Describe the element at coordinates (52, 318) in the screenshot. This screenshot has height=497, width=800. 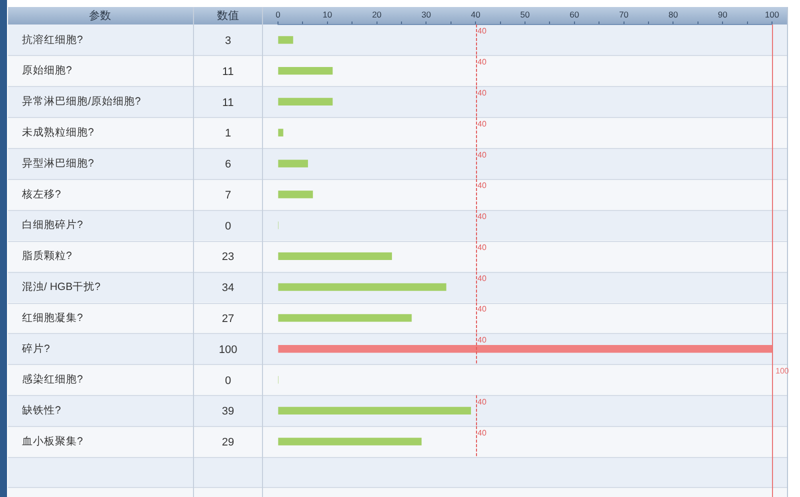
I see `y-tick-label: 红细胞凝集?` at that location.